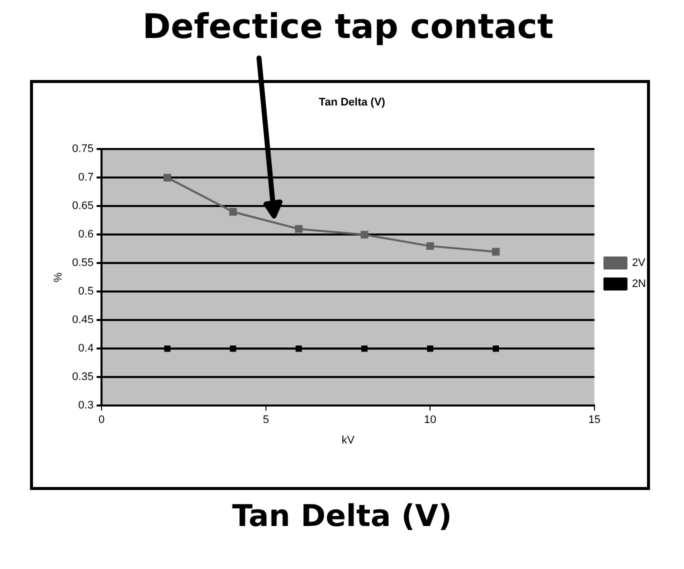 This screenshot has width=684, height=569. What do you see at coordinates (352, 102) in the screenshot?
I see `chart-title: Tan Delta (V)` at bounding box center [352, 102].